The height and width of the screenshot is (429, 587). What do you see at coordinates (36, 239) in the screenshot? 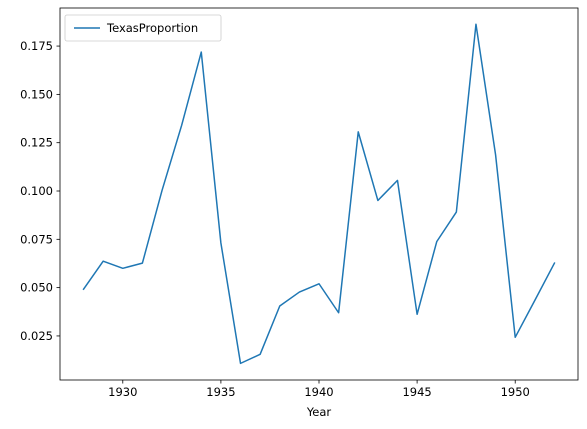
I see `y-tick-label: 0.075` at bounding box center [36, 239].